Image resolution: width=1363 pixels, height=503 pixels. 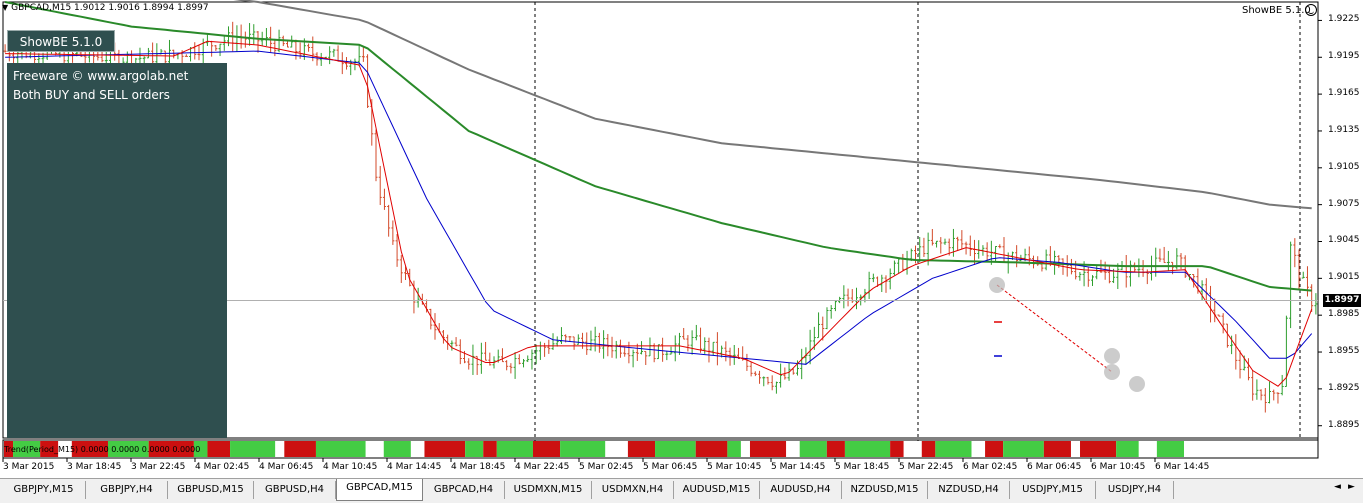 What do you see at coordinates (548, 490) in the screenshot?
I see `chart-tab: USDMXN,M15` at bounding box center [548, 490].